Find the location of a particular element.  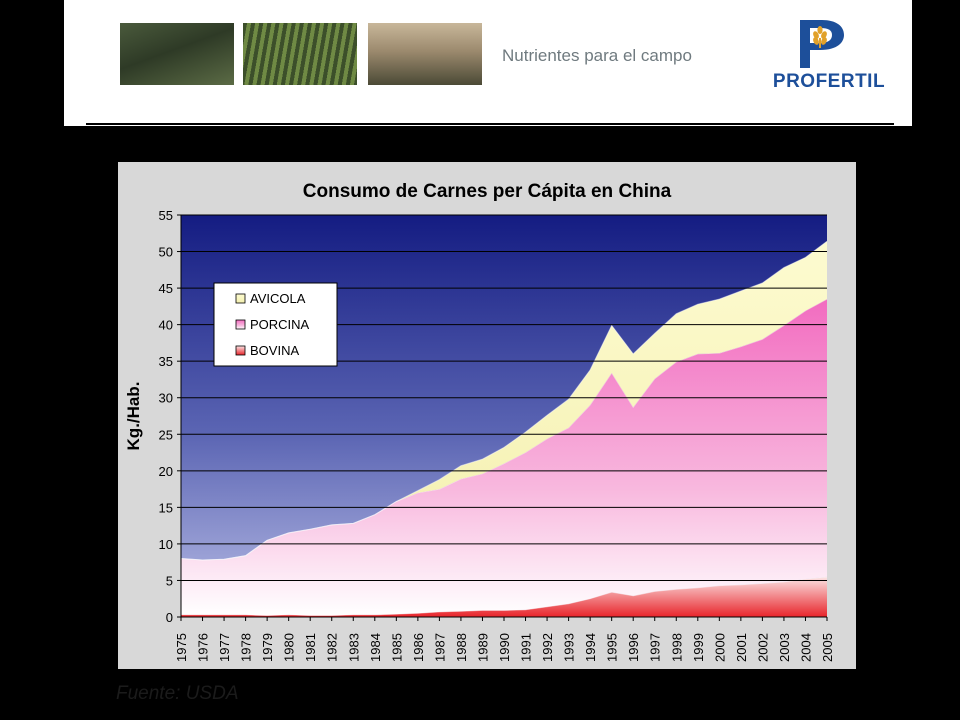

y-tick-label: 15 is located at coordinates (166, 507).